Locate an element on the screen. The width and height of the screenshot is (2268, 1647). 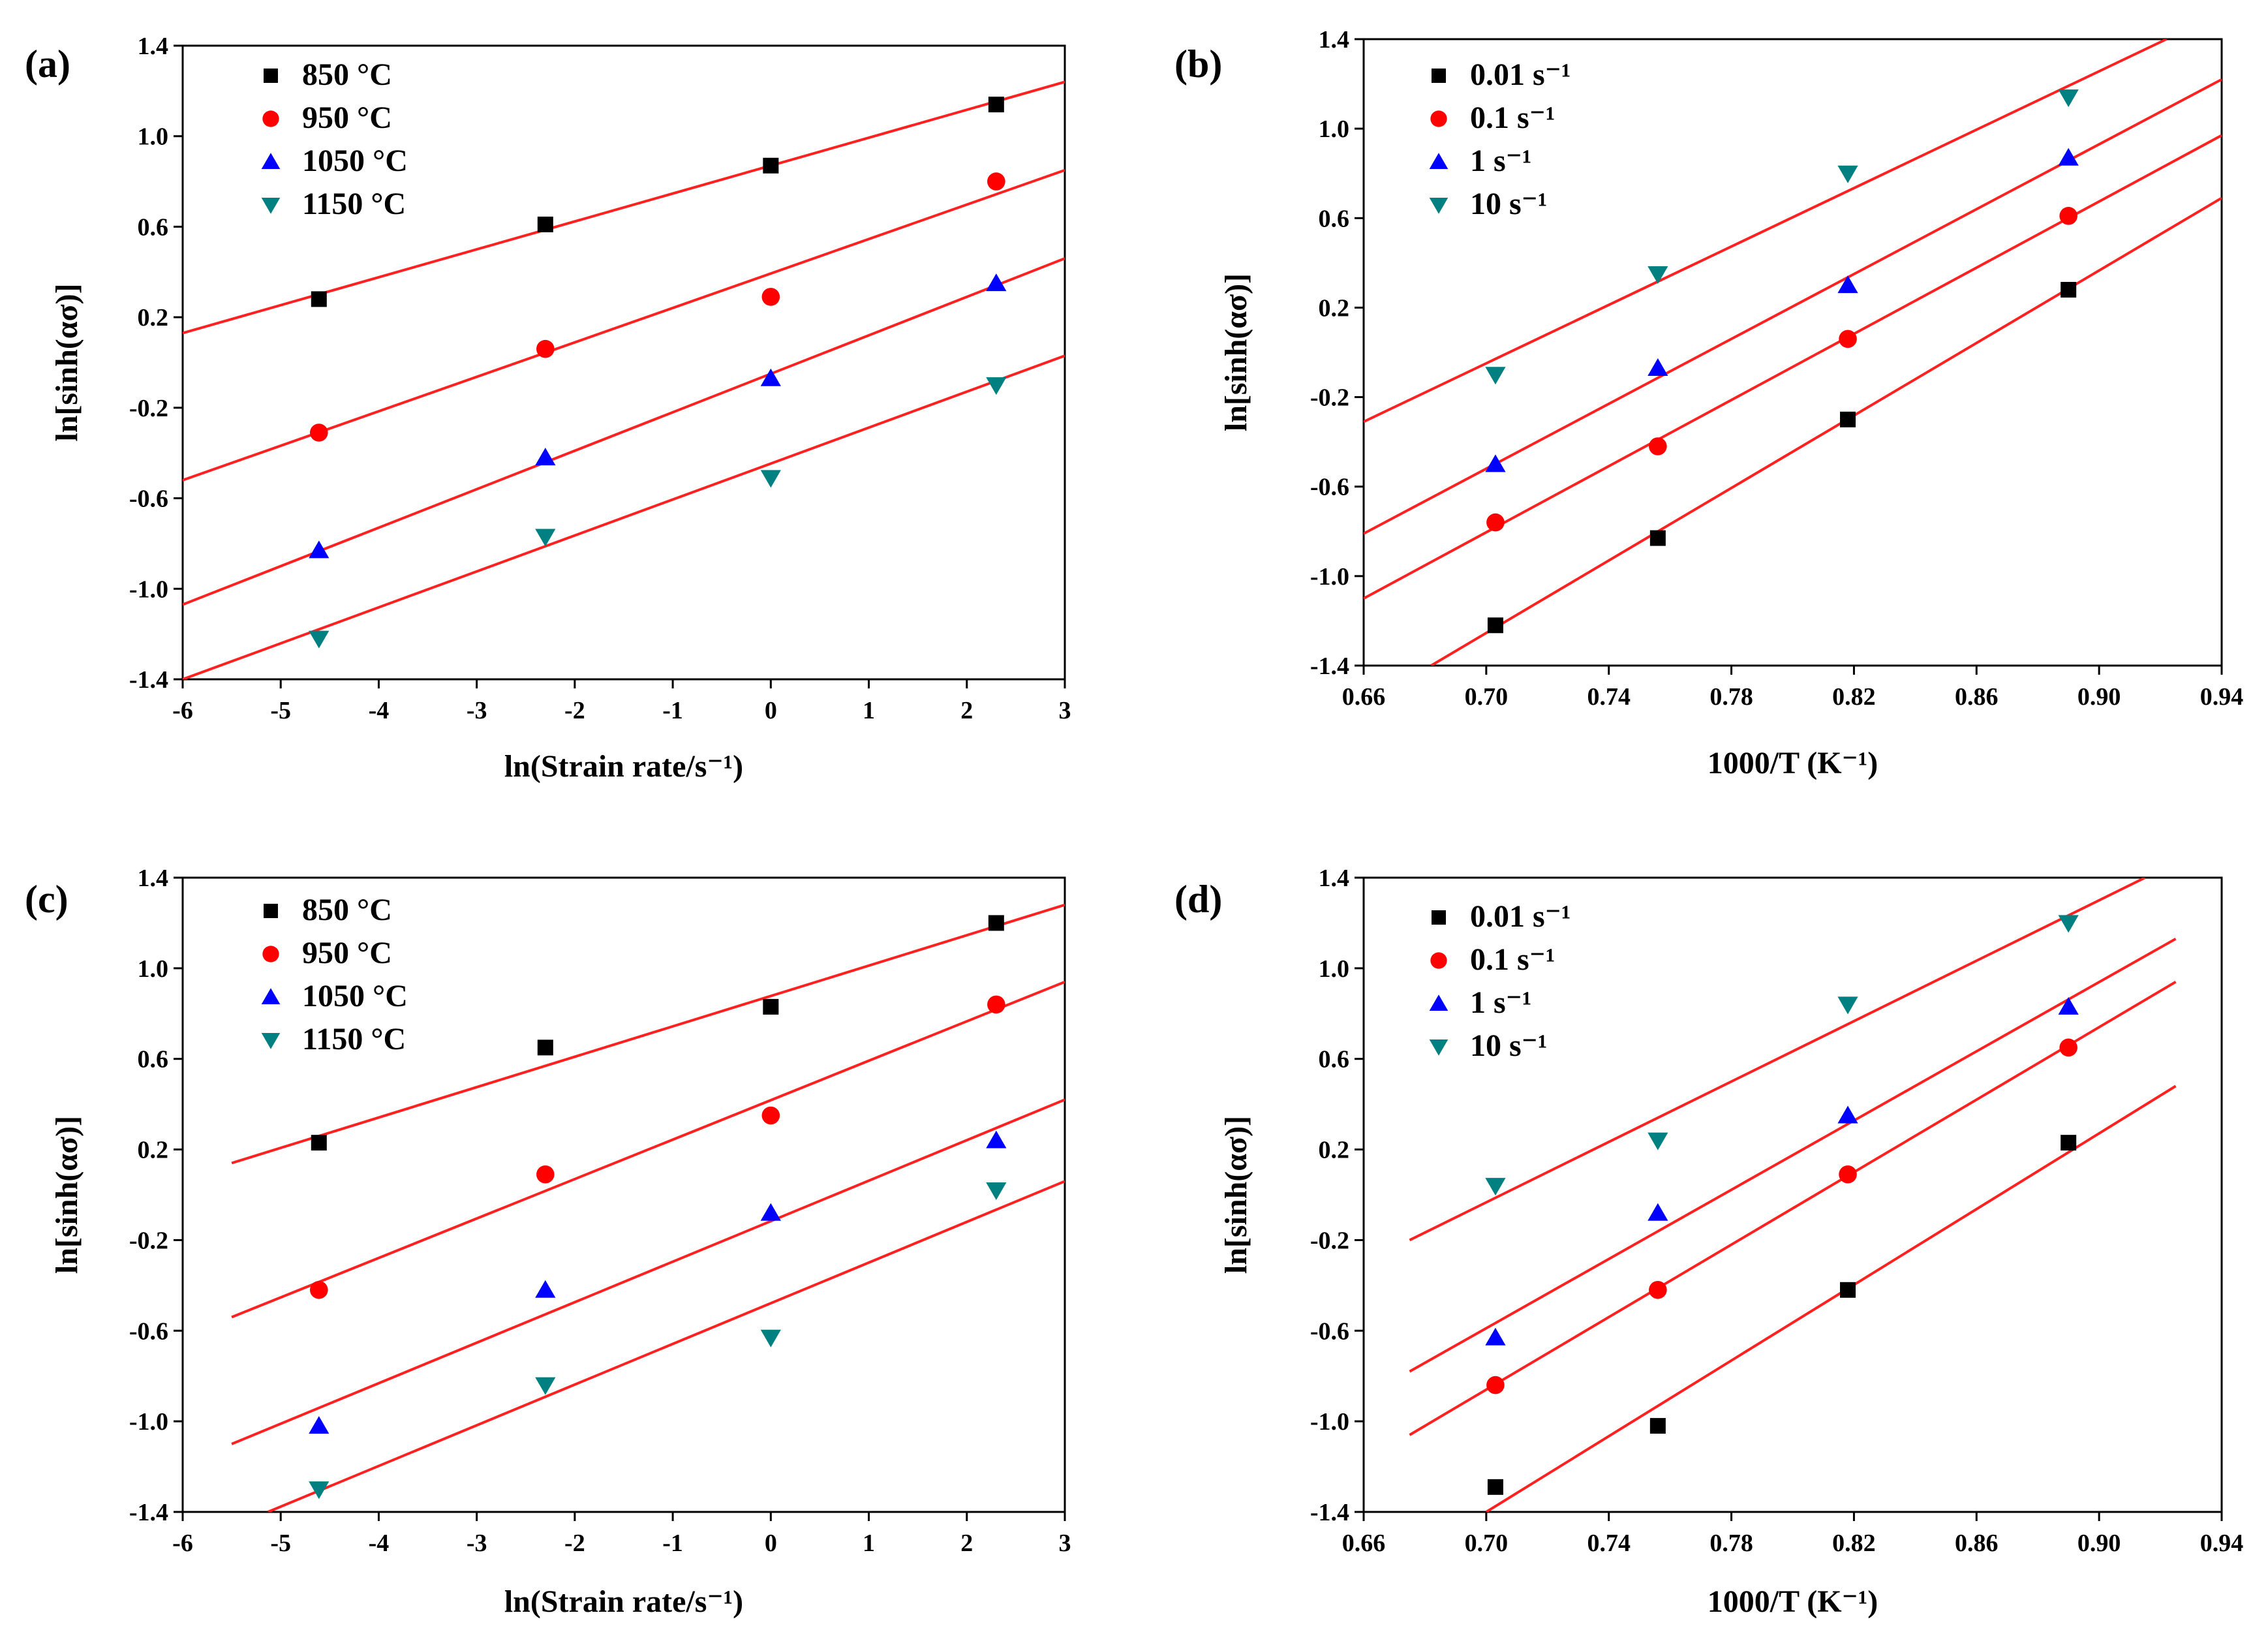
legend-label-series-4: 10 s⁻¹ is located at coordinates (1508, 1045).